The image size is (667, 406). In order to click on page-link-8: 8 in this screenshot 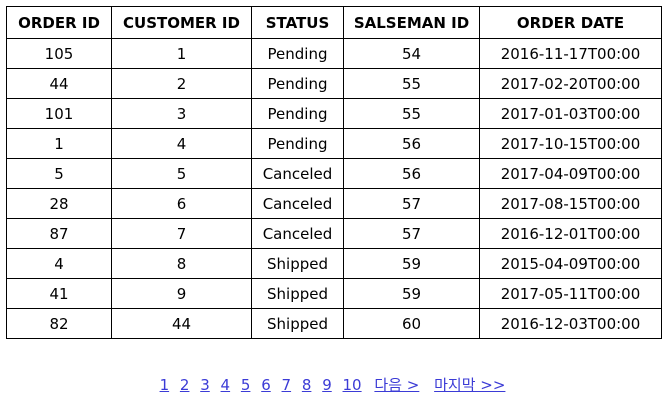, I will do `click(306, 385)`.